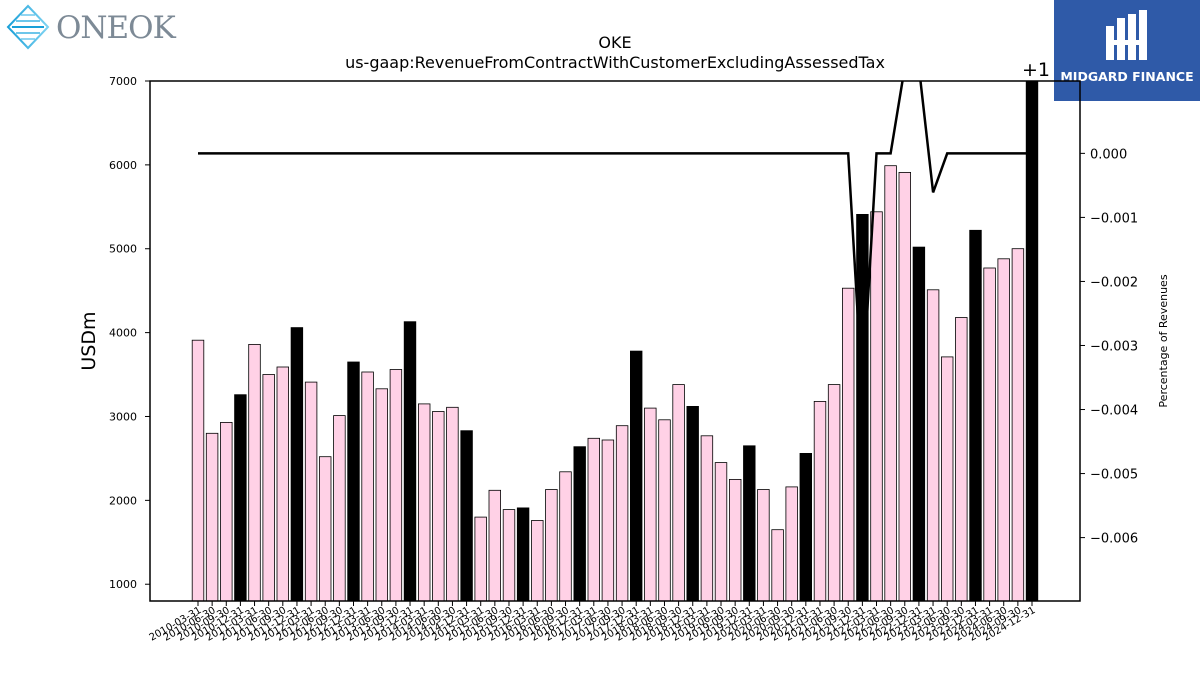 The image size is (1200, 675). What do you see at coordinates (1114, 539) in the screenshot?
I see `y2-tick-label: −0.006` at bounding box center [1114, 539].